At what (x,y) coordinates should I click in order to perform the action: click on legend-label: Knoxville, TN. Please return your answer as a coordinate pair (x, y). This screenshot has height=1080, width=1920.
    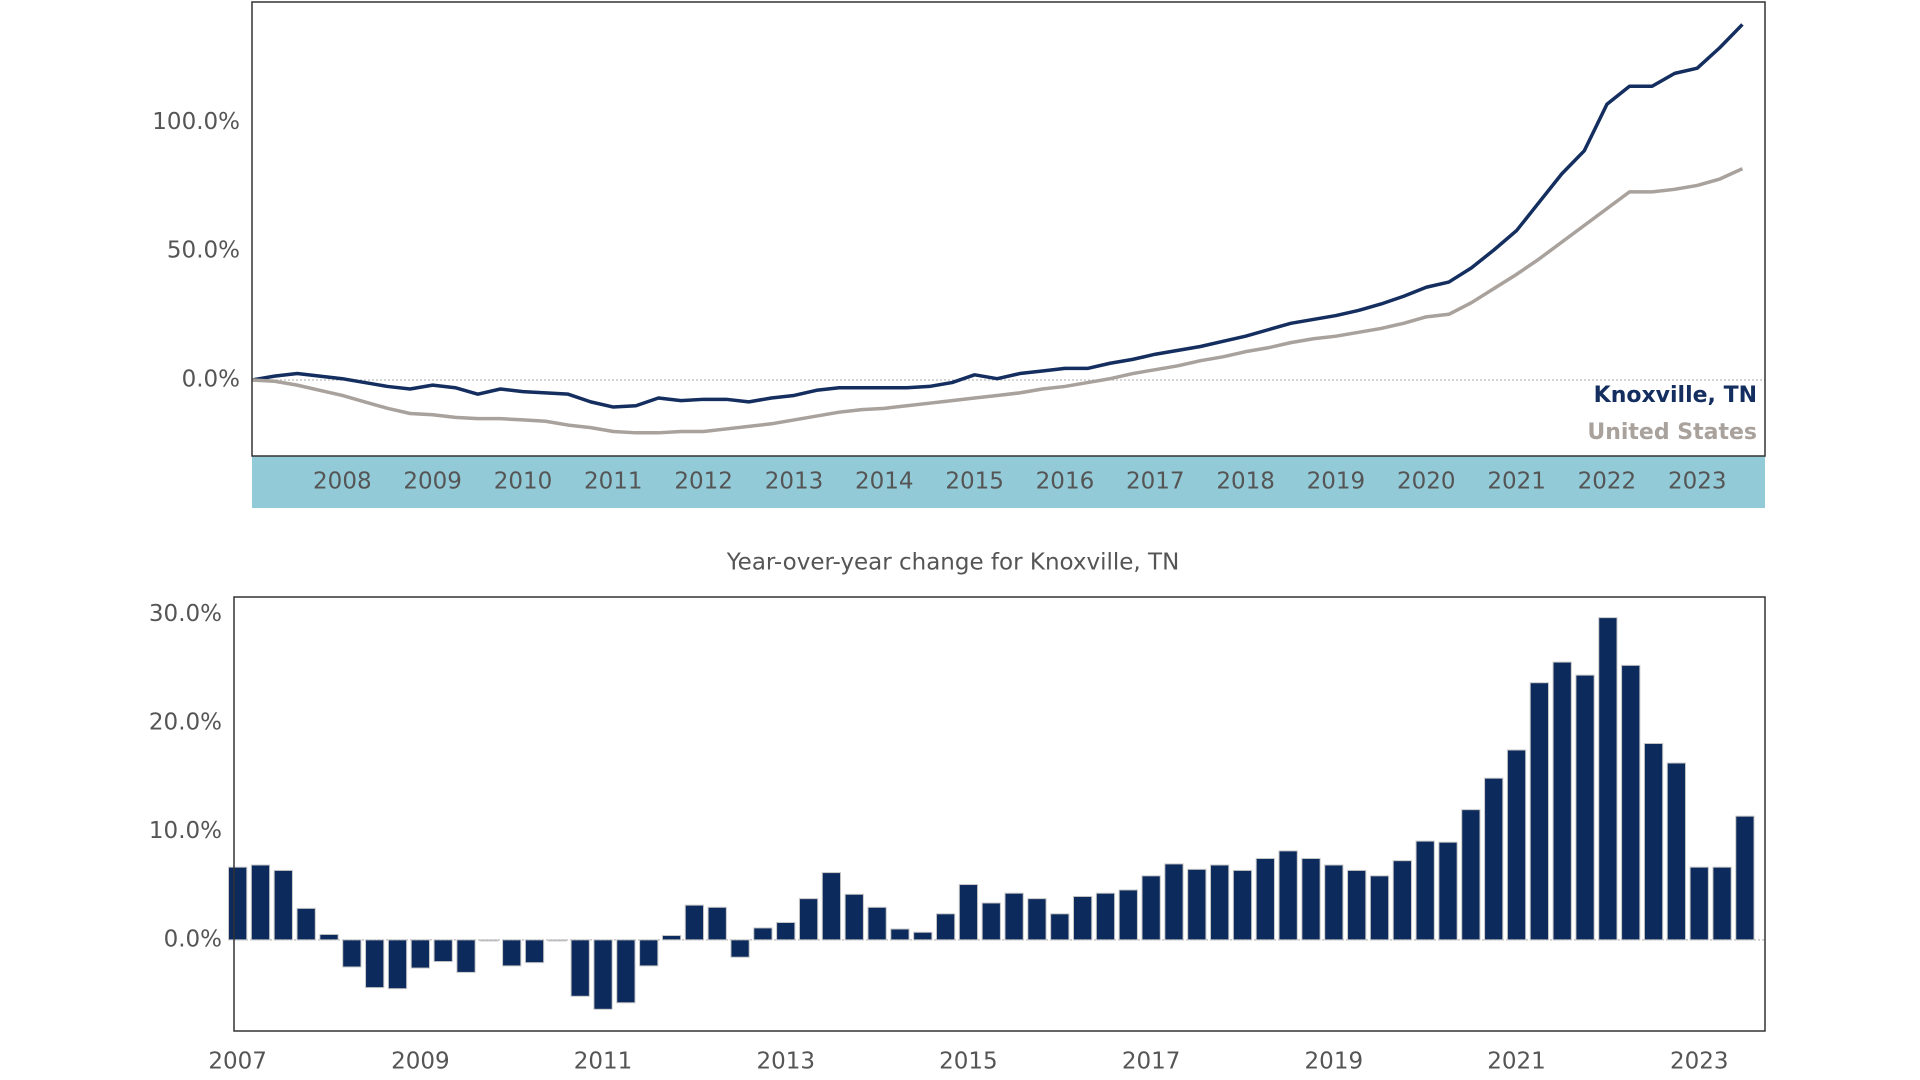
    Looking at the image, I should click on (1675, 395).